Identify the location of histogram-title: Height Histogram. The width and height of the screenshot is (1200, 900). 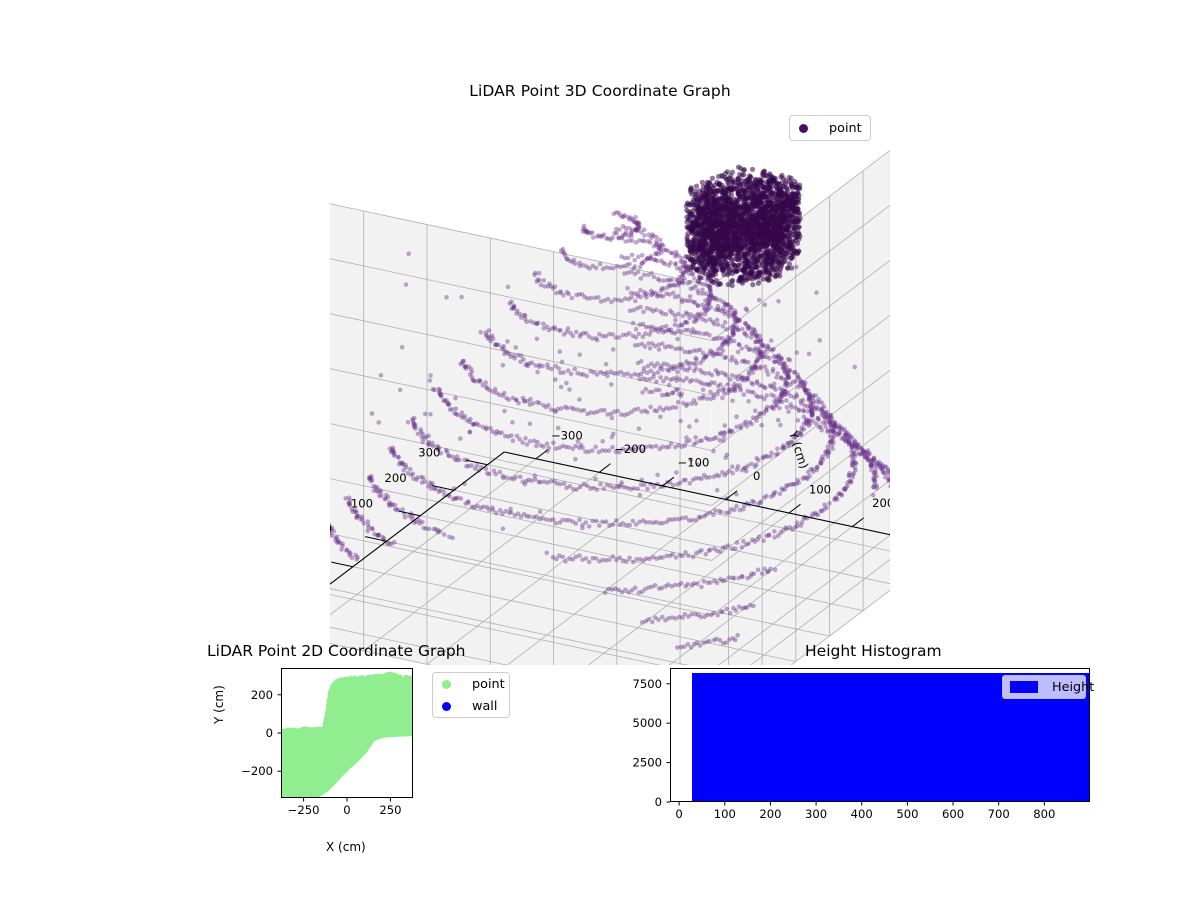
(873, 651).